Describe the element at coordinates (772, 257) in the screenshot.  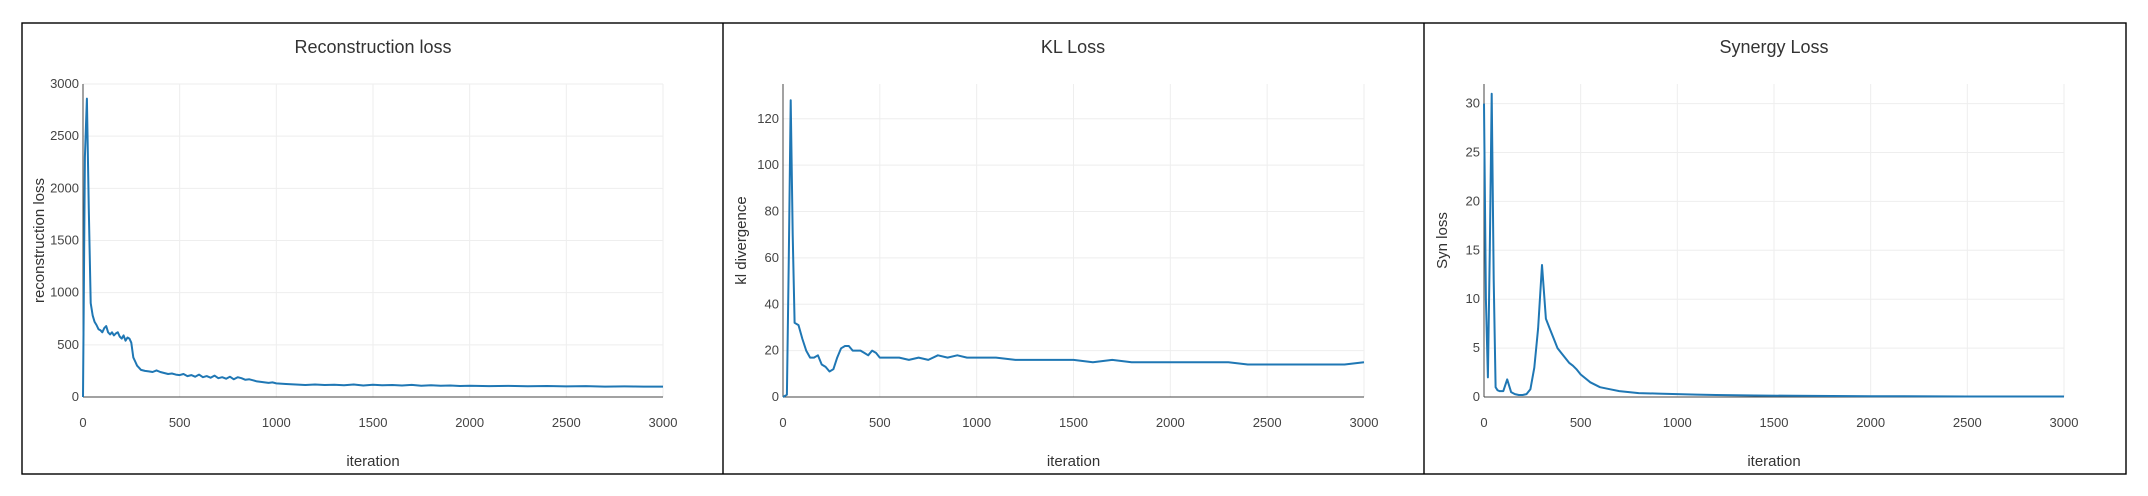
I see `y-tick-label: 60` at that location.